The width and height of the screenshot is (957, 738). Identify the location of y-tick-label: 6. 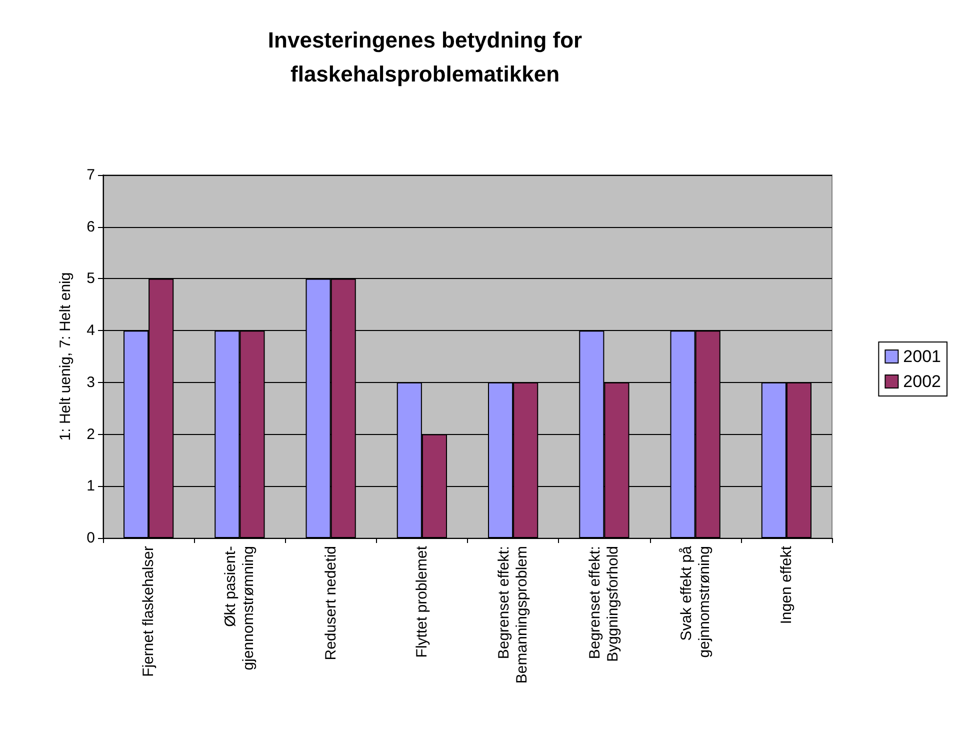
(90, 227).